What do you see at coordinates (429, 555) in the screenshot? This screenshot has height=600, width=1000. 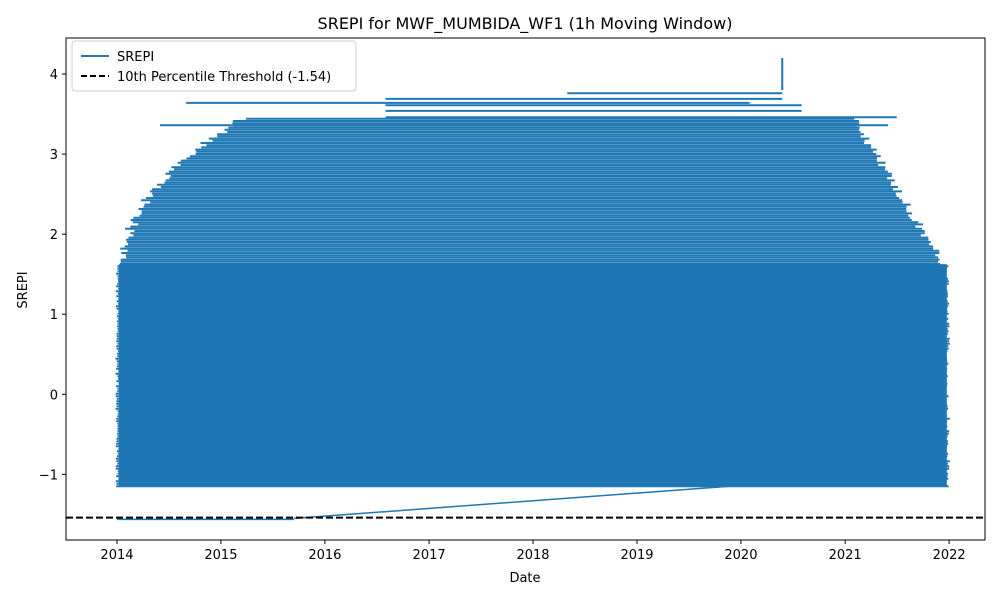 I see `x-tick-label-2017: 2017` at bounding box center [429, 555].